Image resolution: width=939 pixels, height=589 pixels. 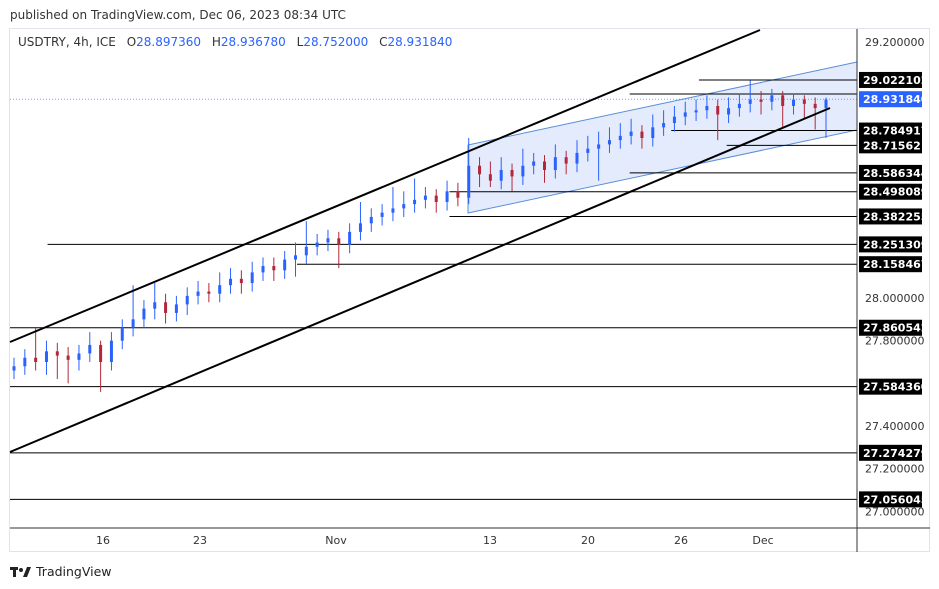 I want to click on x-tick-label: 16, so click(x=103, y=540).